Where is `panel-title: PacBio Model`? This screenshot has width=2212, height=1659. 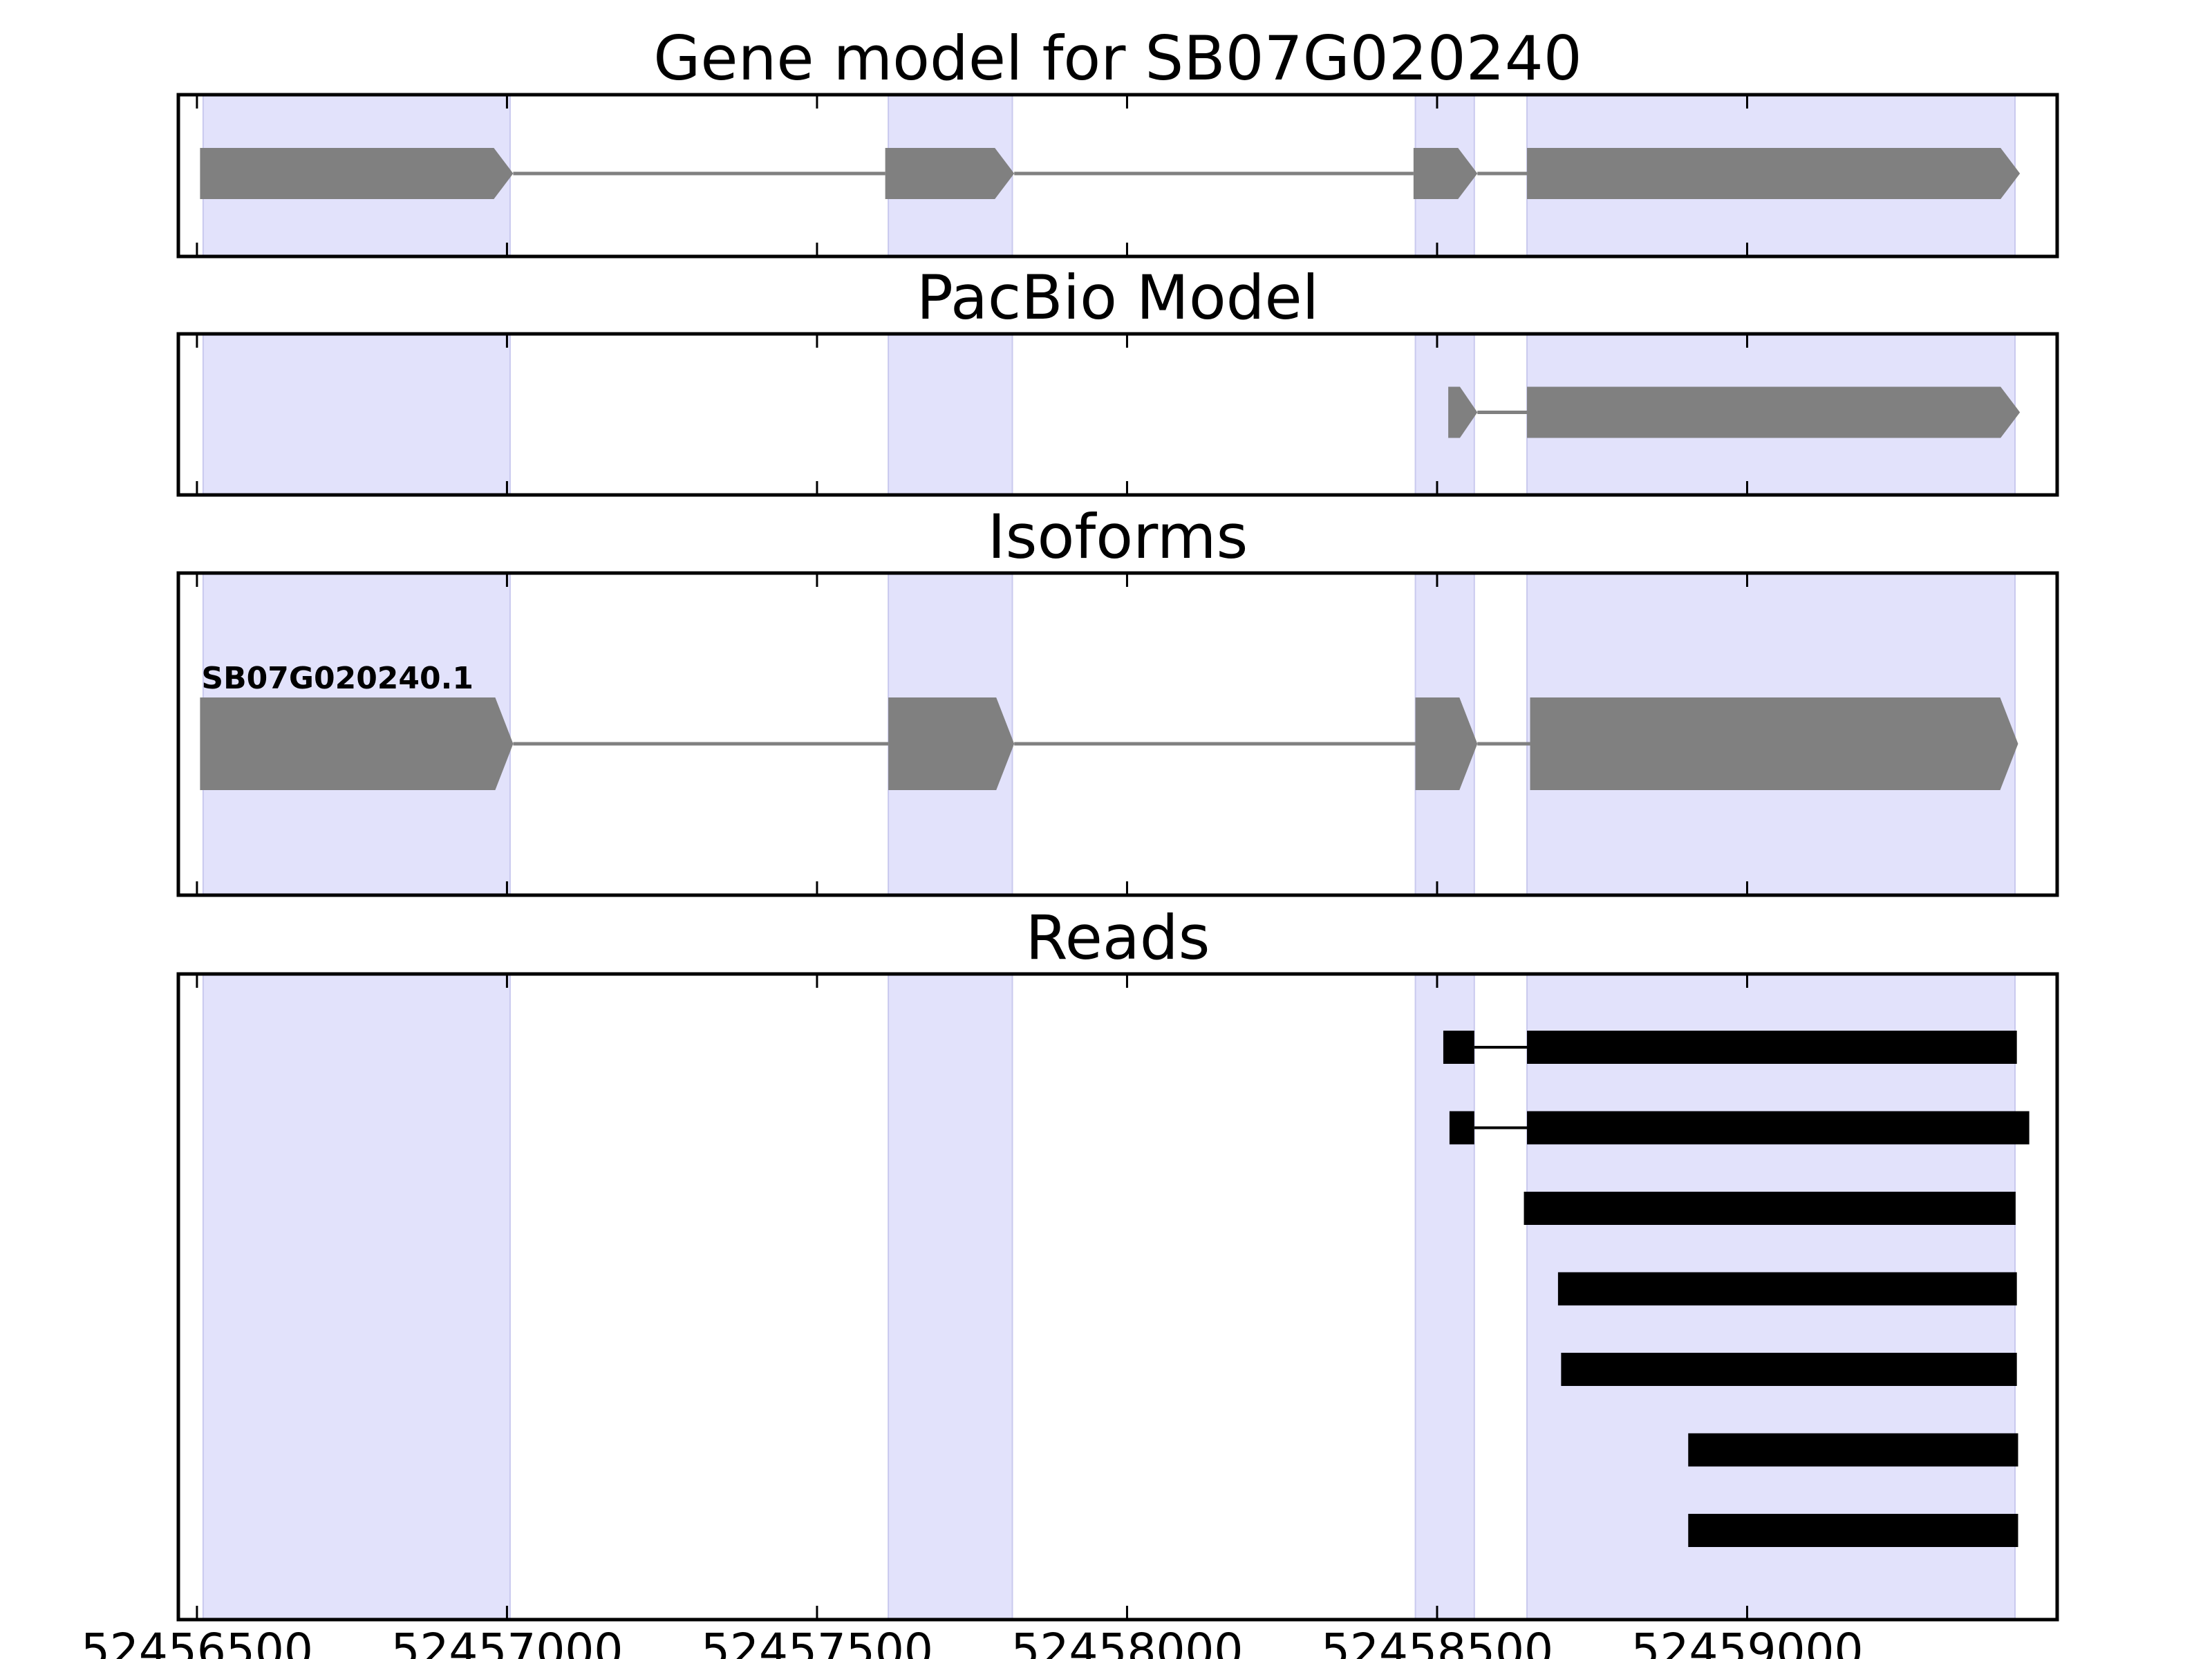 panel-title: PacBio Model is located at coordinates (1118, 297).